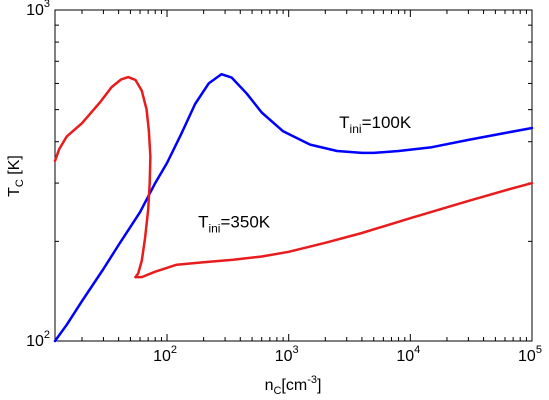 Image resolution: width=549 pixels, height=400 pixels. What do you see at coordinates (14, 167) in the screenshot?
I see `y-axis-label-rest: [K]` at bounding box center [14, 167].